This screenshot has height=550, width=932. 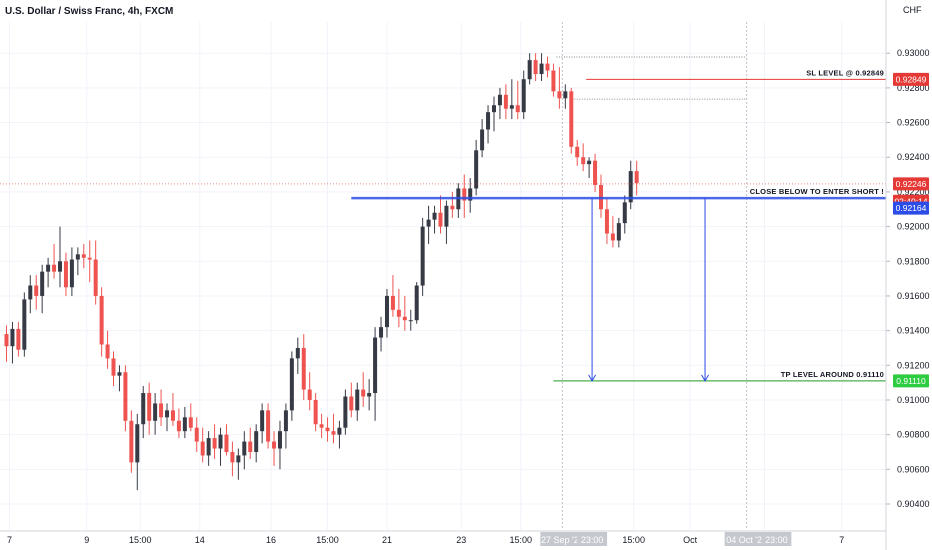 I want to click on tp-level-label: TP LEVEL AROUND 0.91110, so click(x=832, y=374).